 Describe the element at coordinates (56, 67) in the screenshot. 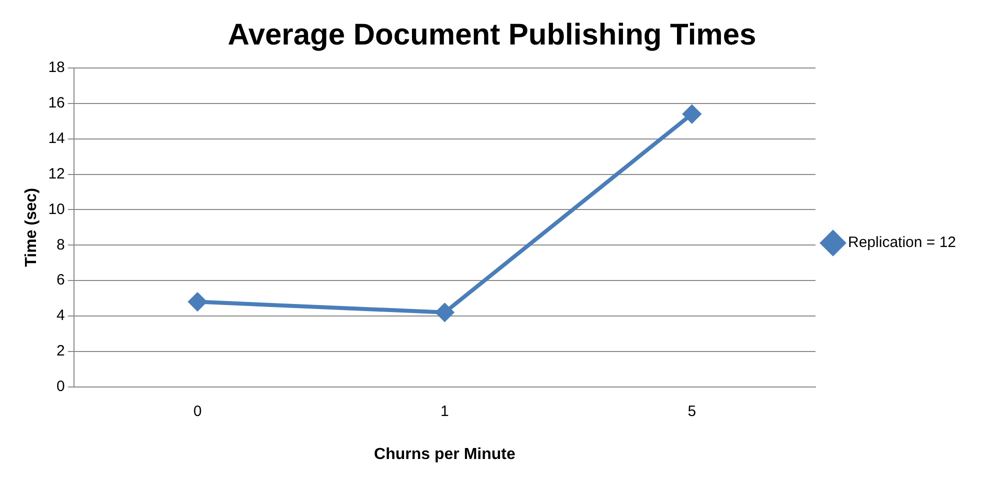

I see `y-tick-label: 18` at that location.